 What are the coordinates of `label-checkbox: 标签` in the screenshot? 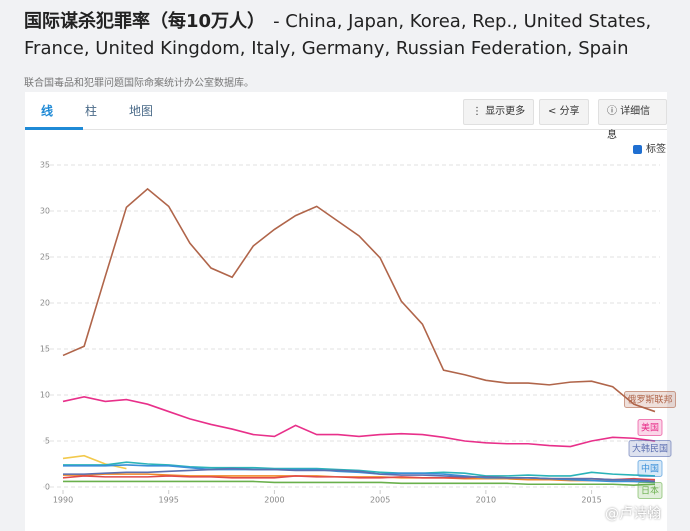 It's located at (649, 147).